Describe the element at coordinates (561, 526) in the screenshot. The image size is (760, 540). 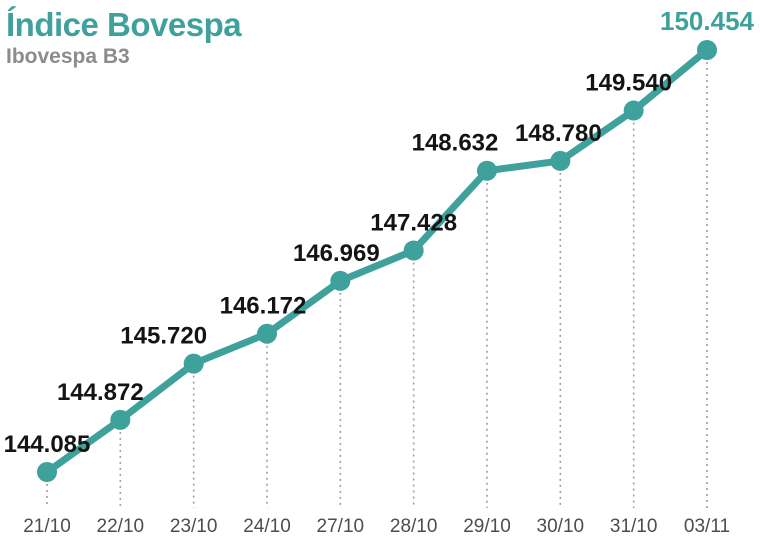
I see `x-axis-label: 30/10` at that location.